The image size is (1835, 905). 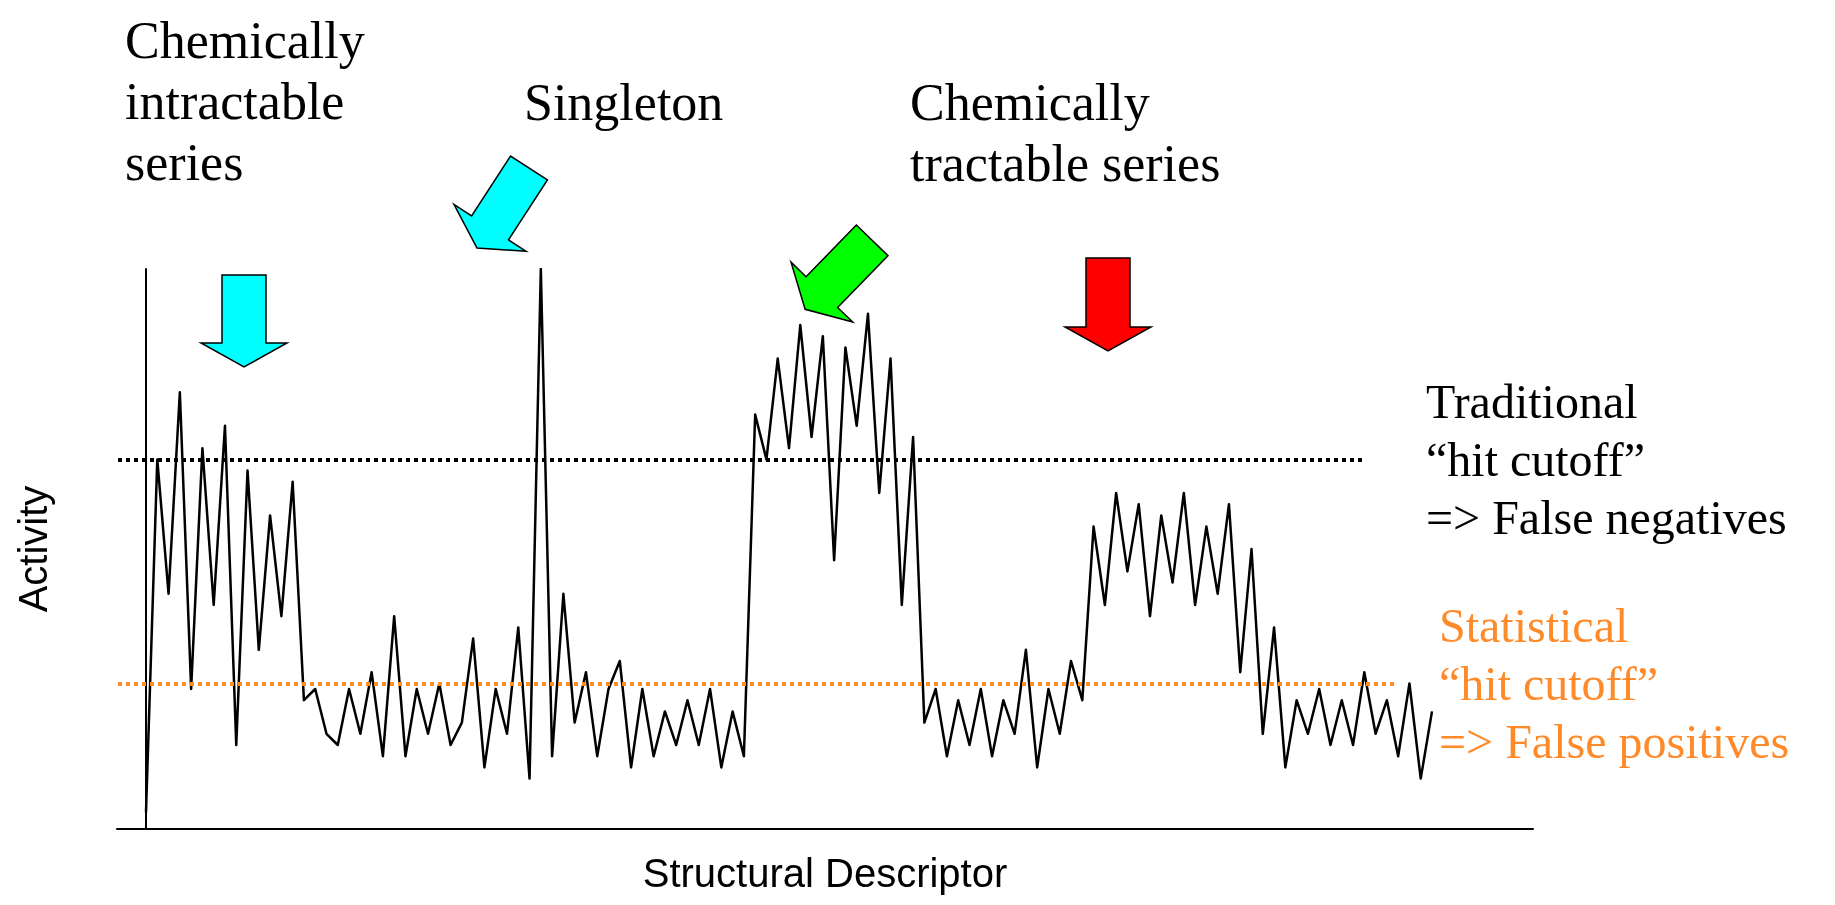 I want to click on x-axis-title: Structural Descriptor, so click(x=825, y=873).